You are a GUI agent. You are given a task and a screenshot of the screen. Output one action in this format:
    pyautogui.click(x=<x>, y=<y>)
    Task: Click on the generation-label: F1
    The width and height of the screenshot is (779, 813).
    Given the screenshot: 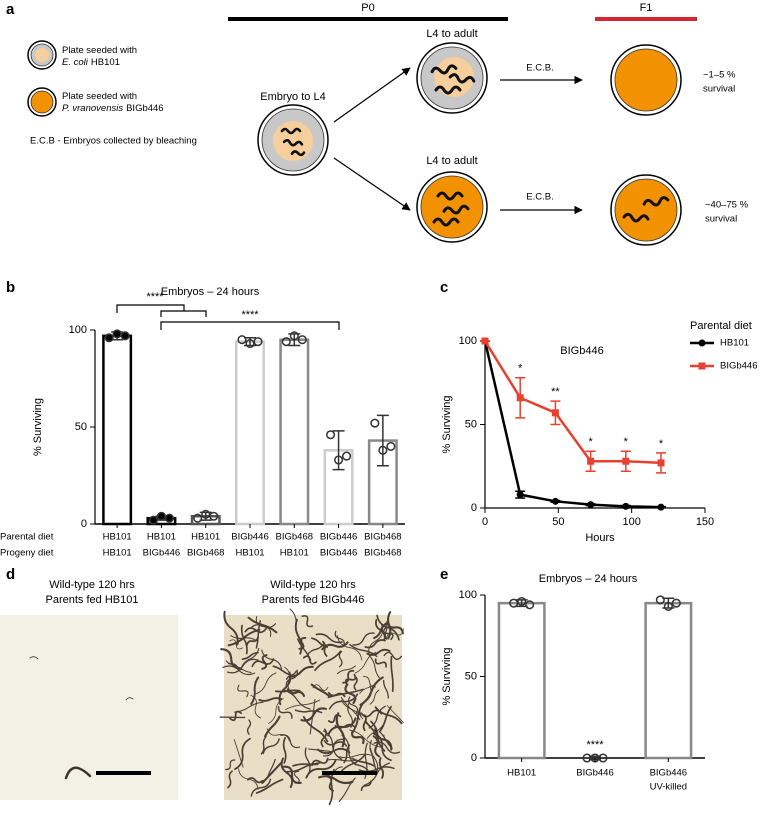 What is the action you would take?
    pyautogui.click(x=646, y=8)
    